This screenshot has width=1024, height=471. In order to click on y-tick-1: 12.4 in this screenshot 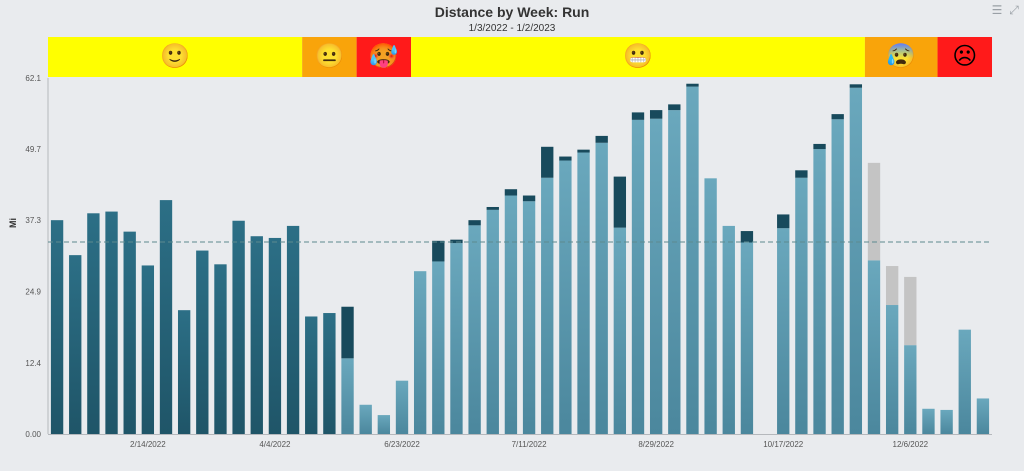, I will do `click(33, 363)`.